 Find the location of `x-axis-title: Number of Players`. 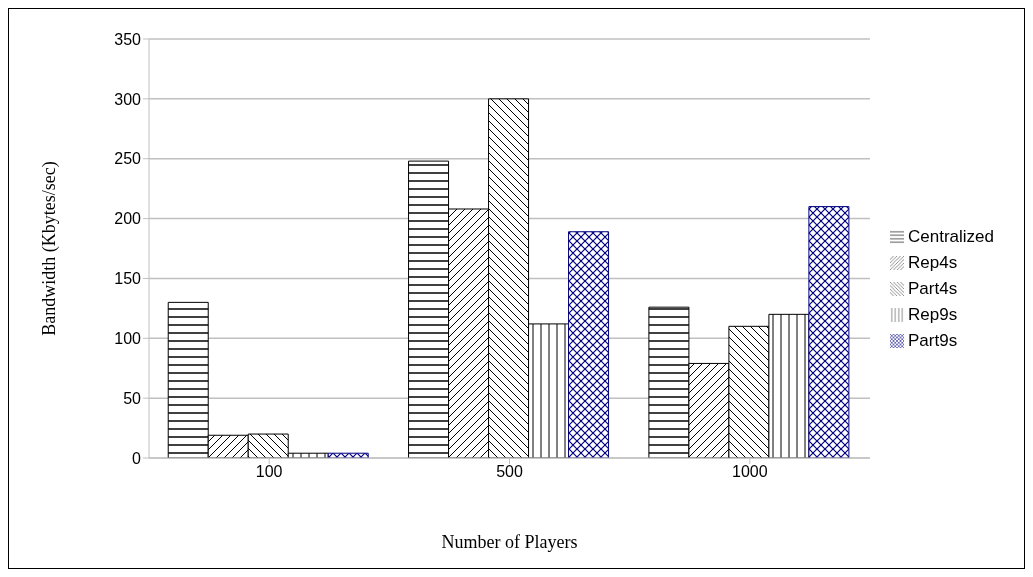

x-axis-title: Number of Players is located at coordinates (509, 542).